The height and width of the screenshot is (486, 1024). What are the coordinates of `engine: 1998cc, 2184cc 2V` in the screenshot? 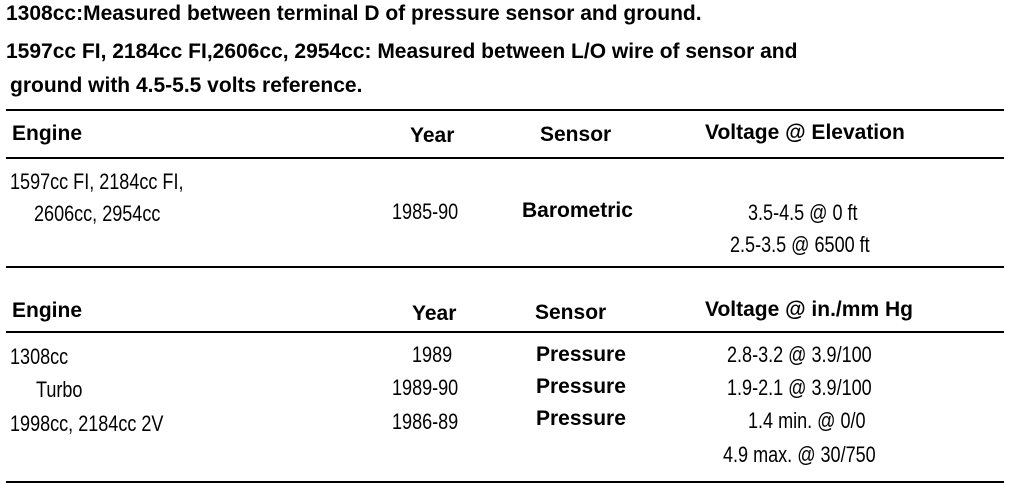 It's located at (87, 423).